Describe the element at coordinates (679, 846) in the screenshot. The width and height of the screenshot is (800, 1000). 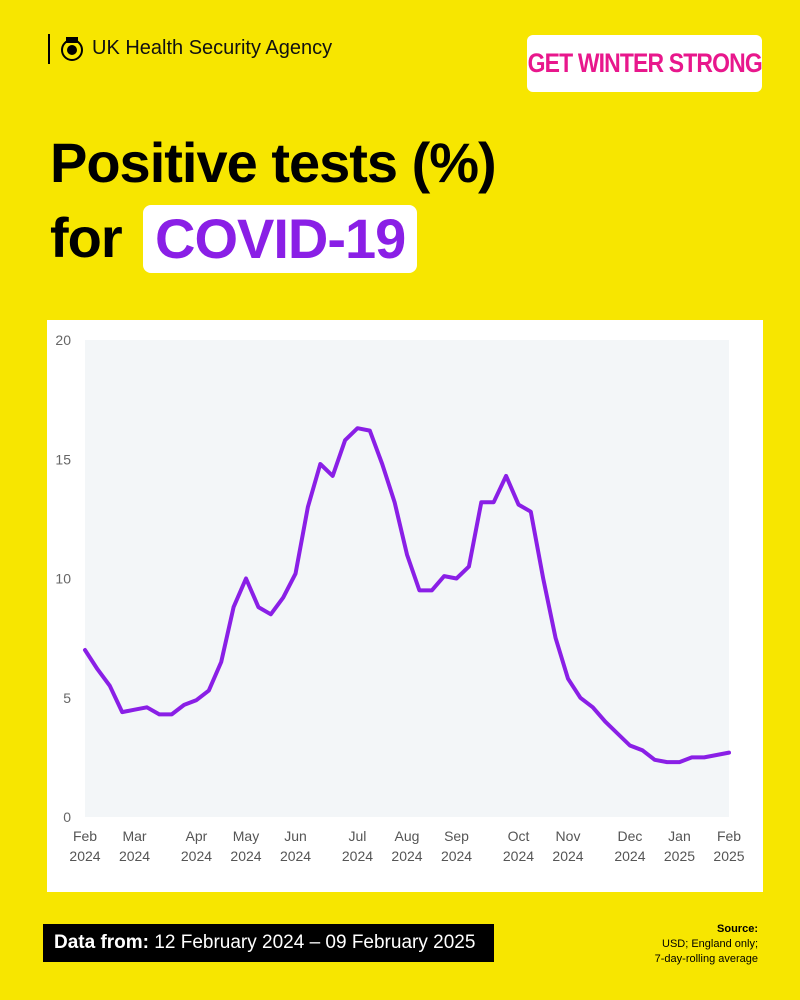
I see `x-tick-label: Jan 2025` at that location.